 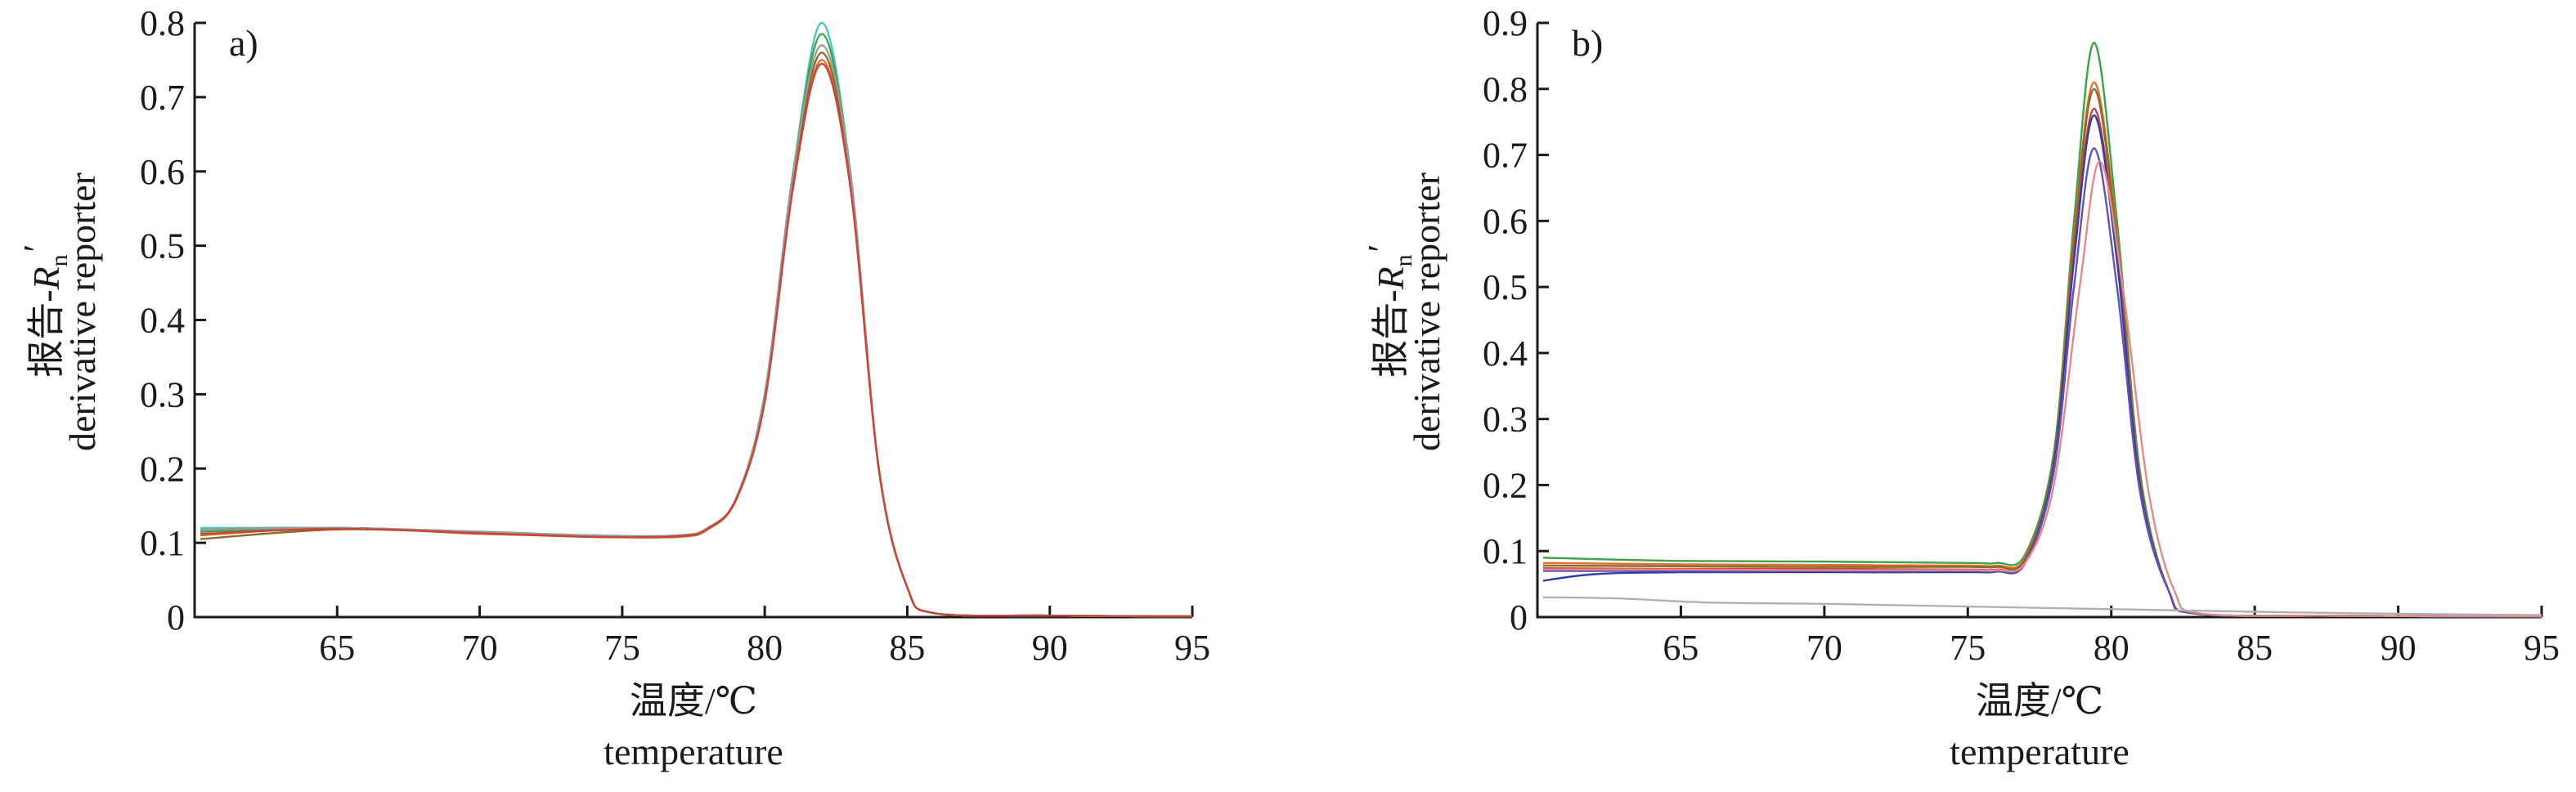 I want to click on series-line, so click(x=2042, y=606).